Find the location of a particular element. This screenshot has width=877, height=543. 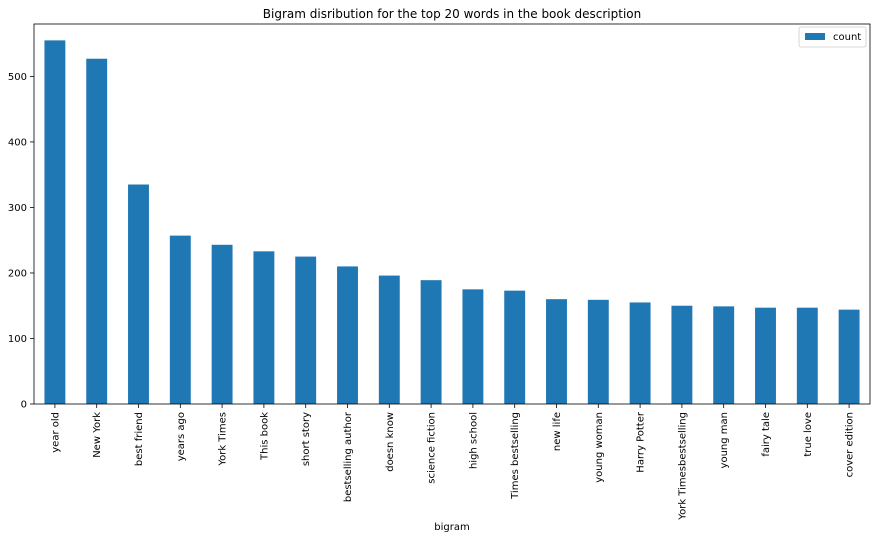

x-tick-label: New York is located at coordinates (97, 435).